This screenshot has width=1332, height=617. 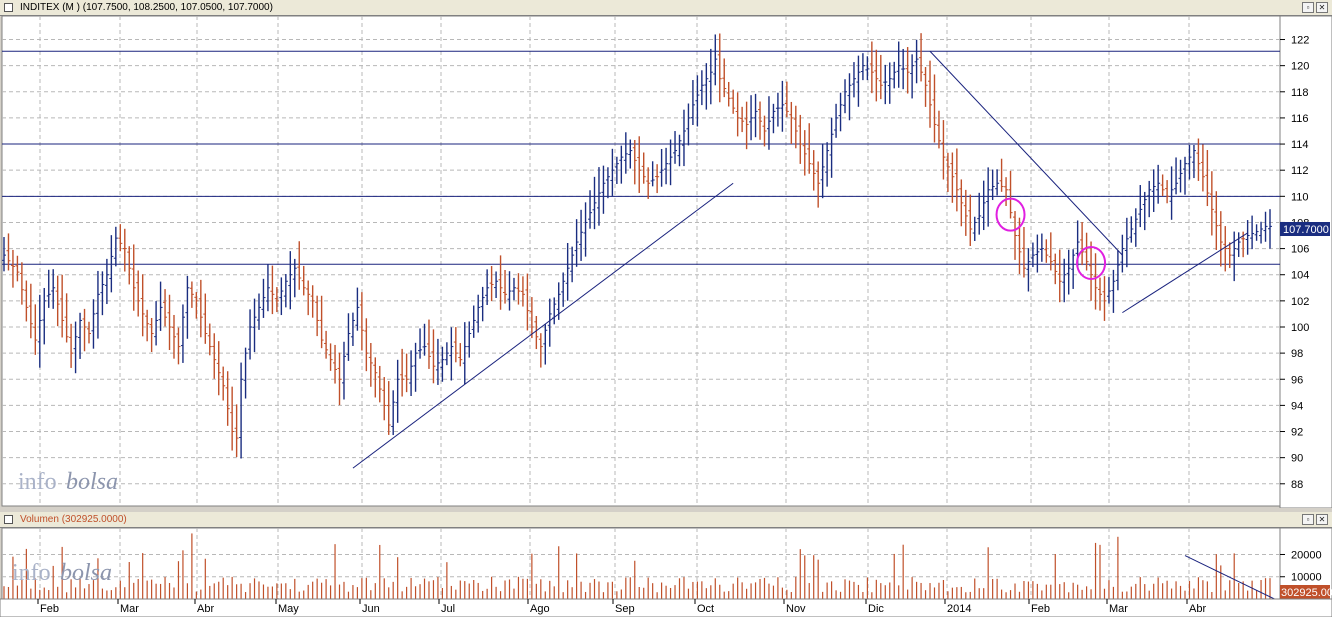 I want to click on watermark-info-volume: info, so click(x=31, y=573).